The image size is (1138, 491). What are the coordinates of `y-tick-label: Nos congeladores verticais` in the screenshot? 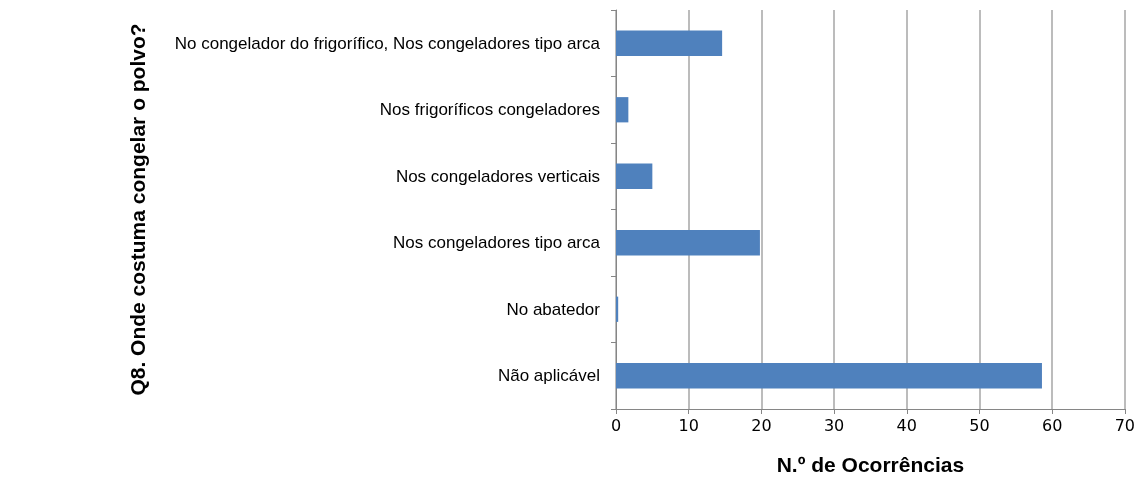 It's located at (497, 176).